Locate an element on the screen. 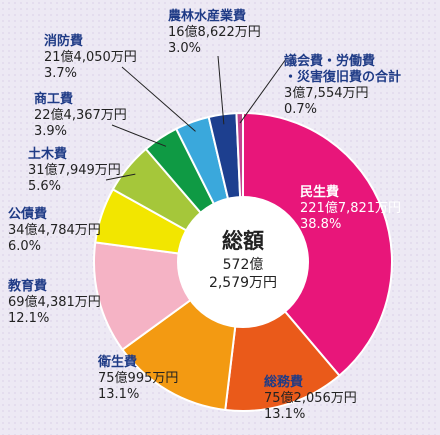 This screenshot has width=440, height=435. center-total-line1: 572億 is located at coordinates (243, 265).